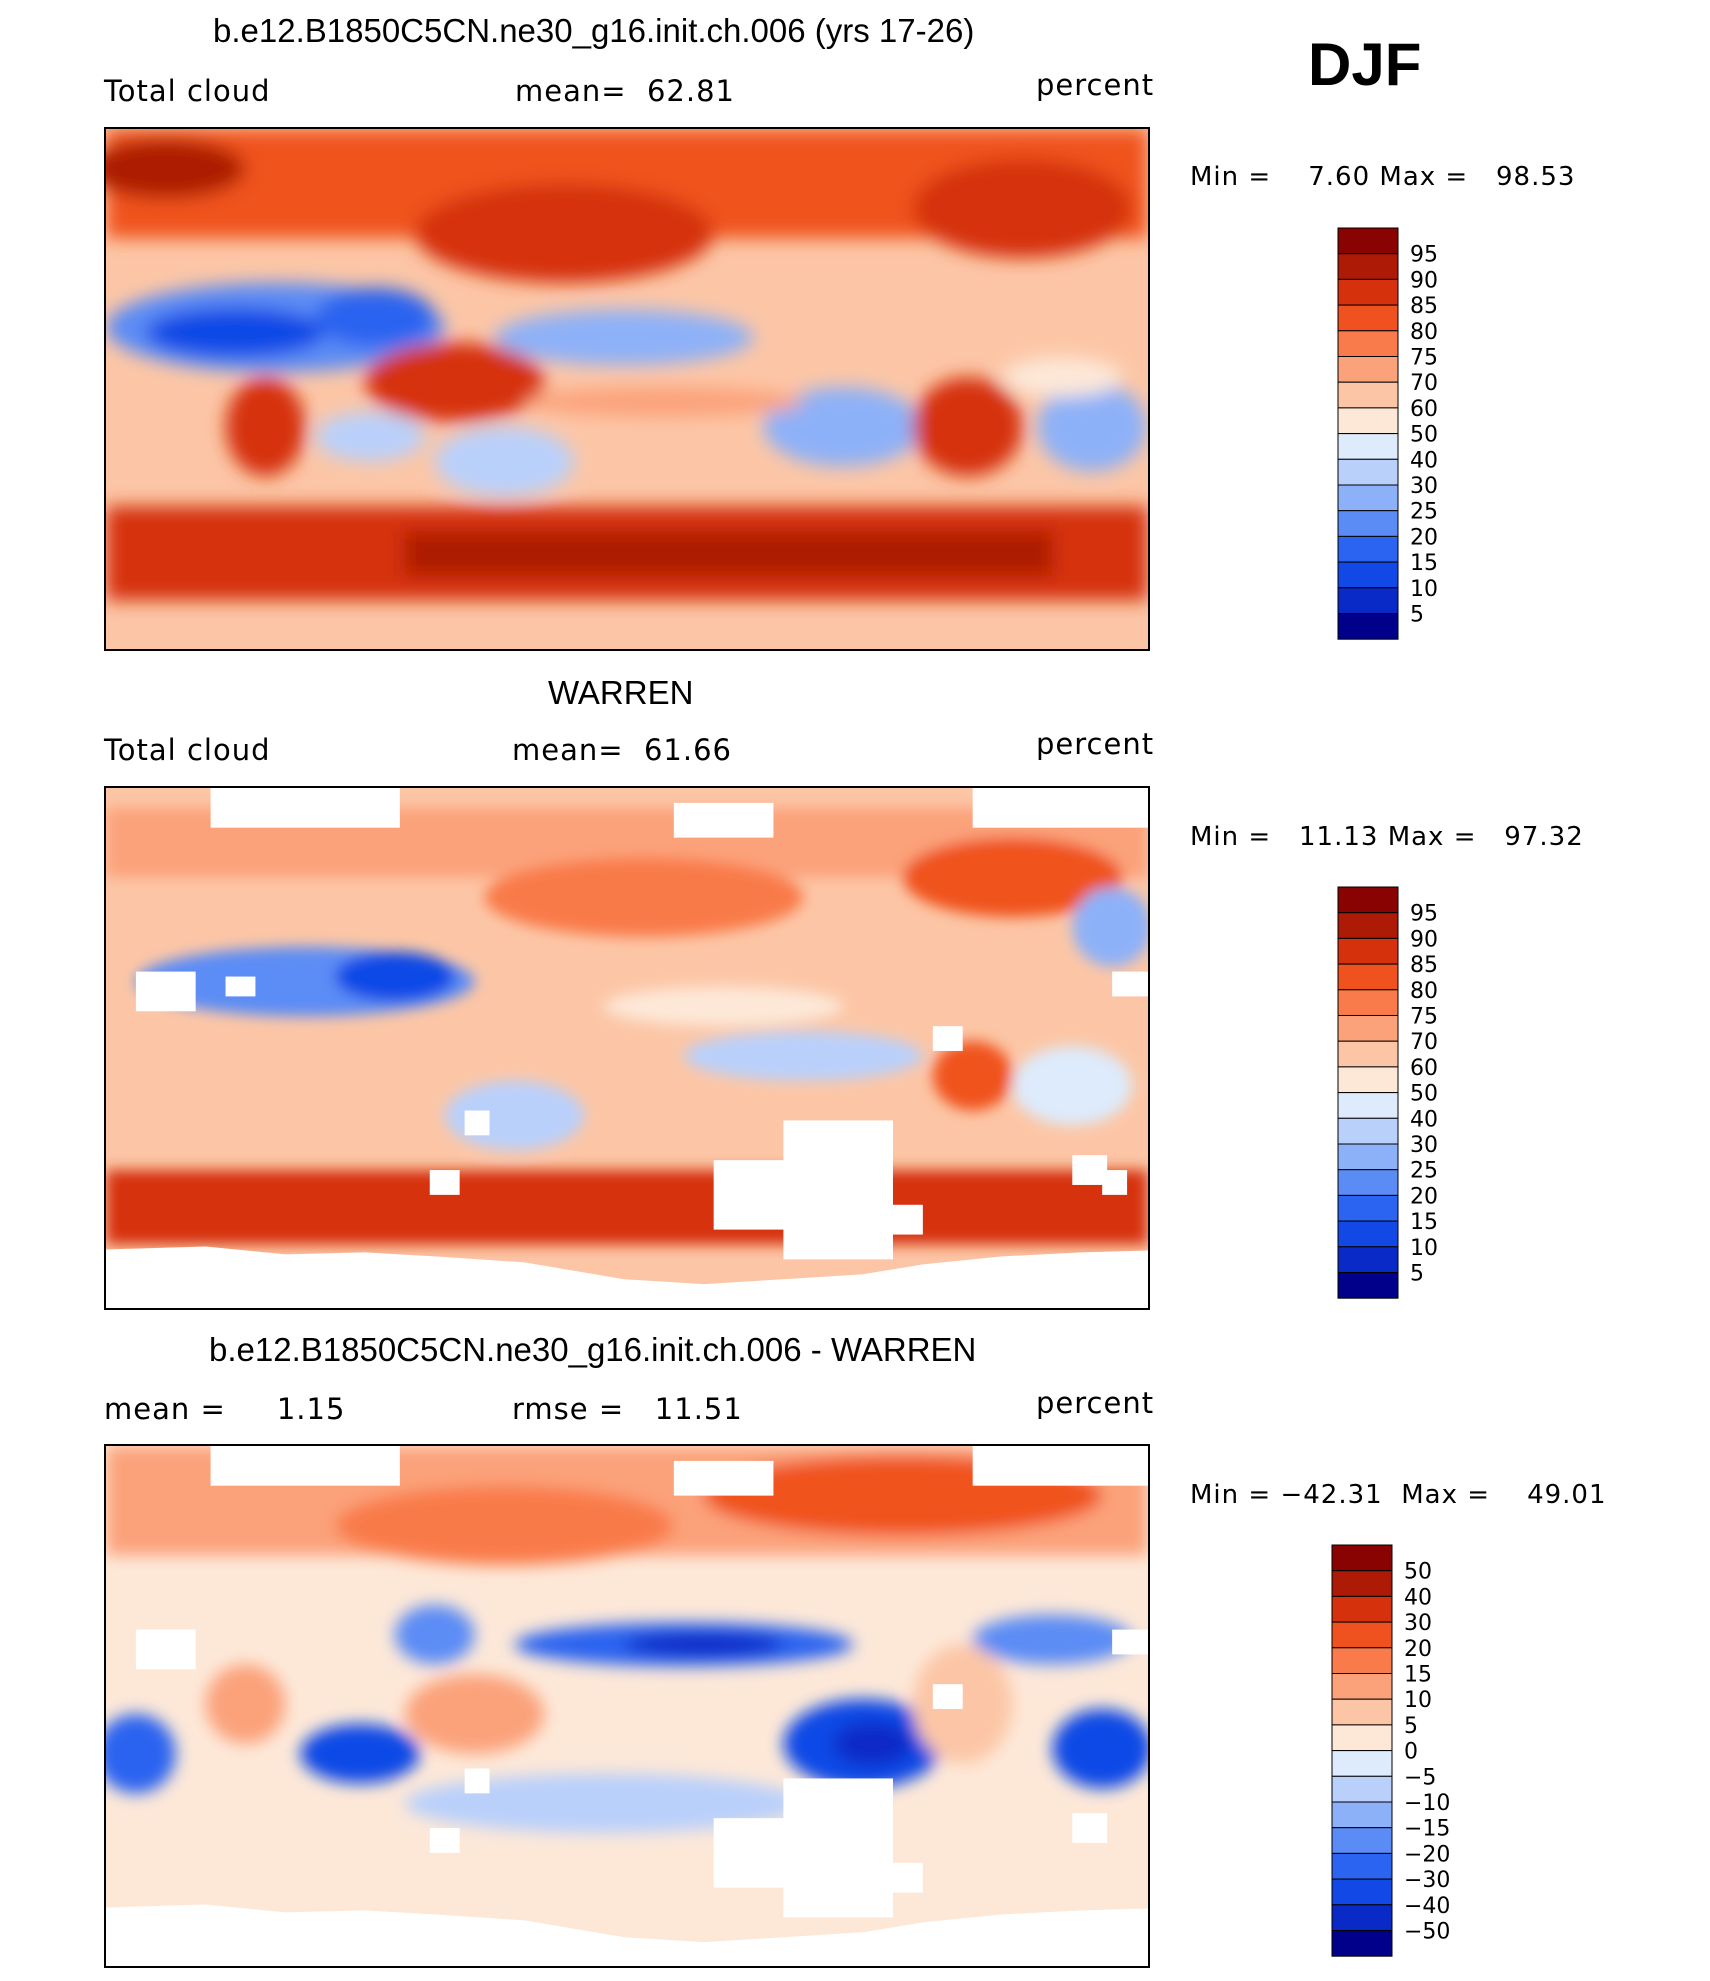 Image resolution: width=1710 pixels, height=1981 pixels. What do you see at coordinates (265, 427) in the screenshot?
I see `p1-africa-itcz` at bounding box center [265, 427].